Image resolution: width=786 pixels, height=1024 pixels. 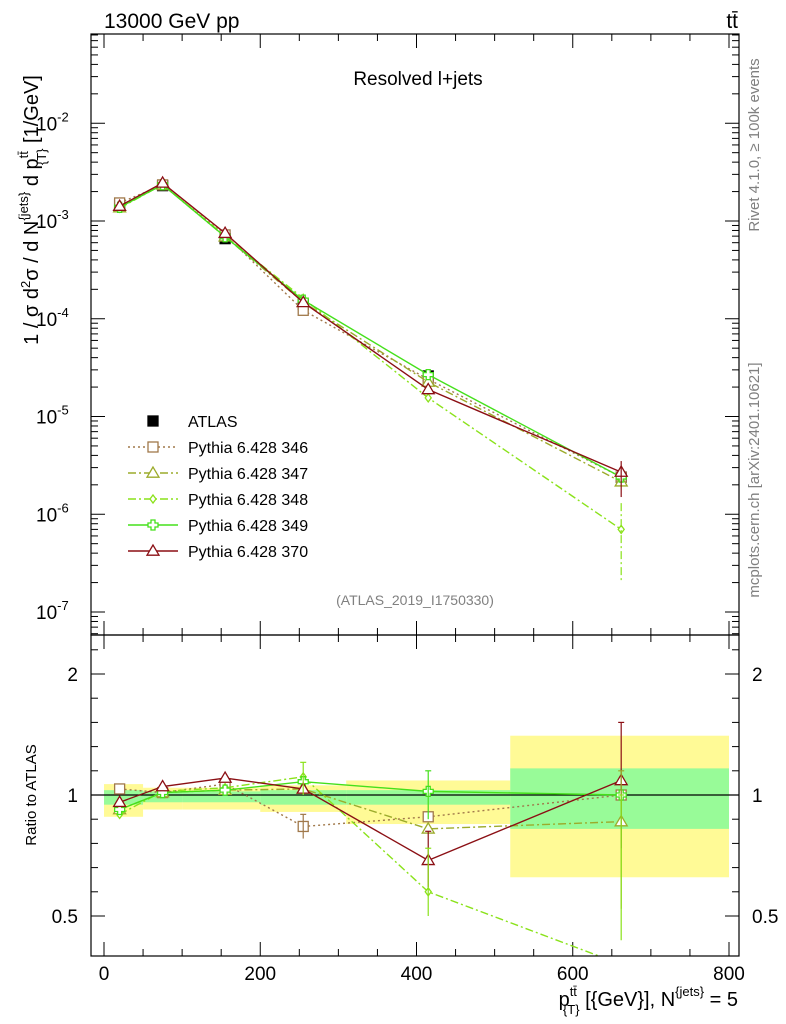 What do you see at coordinates (52, 611) in the screenshot?
I see `main-ytick-label: 10⁻⁷` at bounding box center [52, 611].